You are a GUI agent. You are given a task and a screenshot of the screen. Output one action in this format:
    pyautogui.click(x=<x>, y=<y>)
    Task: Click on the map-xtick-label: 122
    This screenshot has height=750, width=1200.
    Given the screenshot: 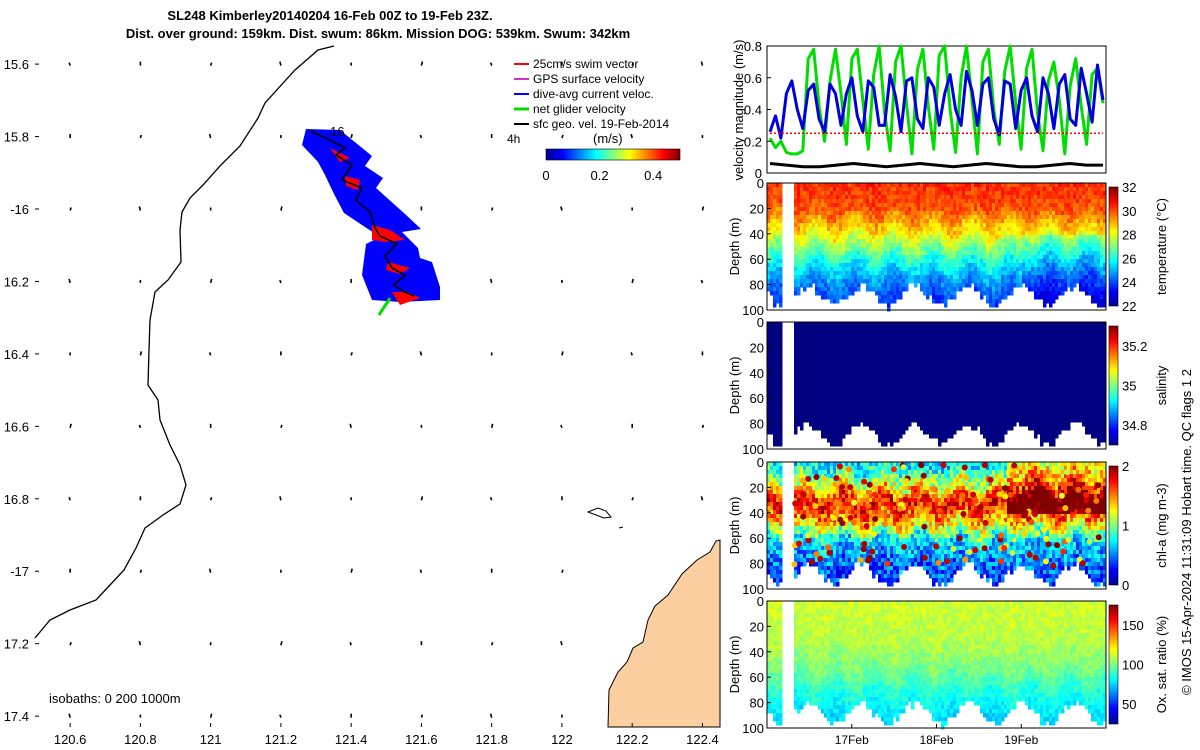 What is the action you would take?
    pyautogui.click(x=562, y=739)
    